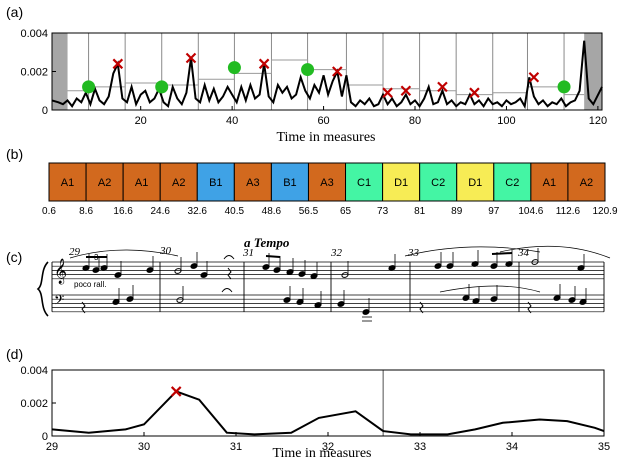 The height and width of the screenshot is (467, 626). Describe the element at coordinates (90, 284) in the screenshot. I see `expression-marking: poco rall.` at that location.